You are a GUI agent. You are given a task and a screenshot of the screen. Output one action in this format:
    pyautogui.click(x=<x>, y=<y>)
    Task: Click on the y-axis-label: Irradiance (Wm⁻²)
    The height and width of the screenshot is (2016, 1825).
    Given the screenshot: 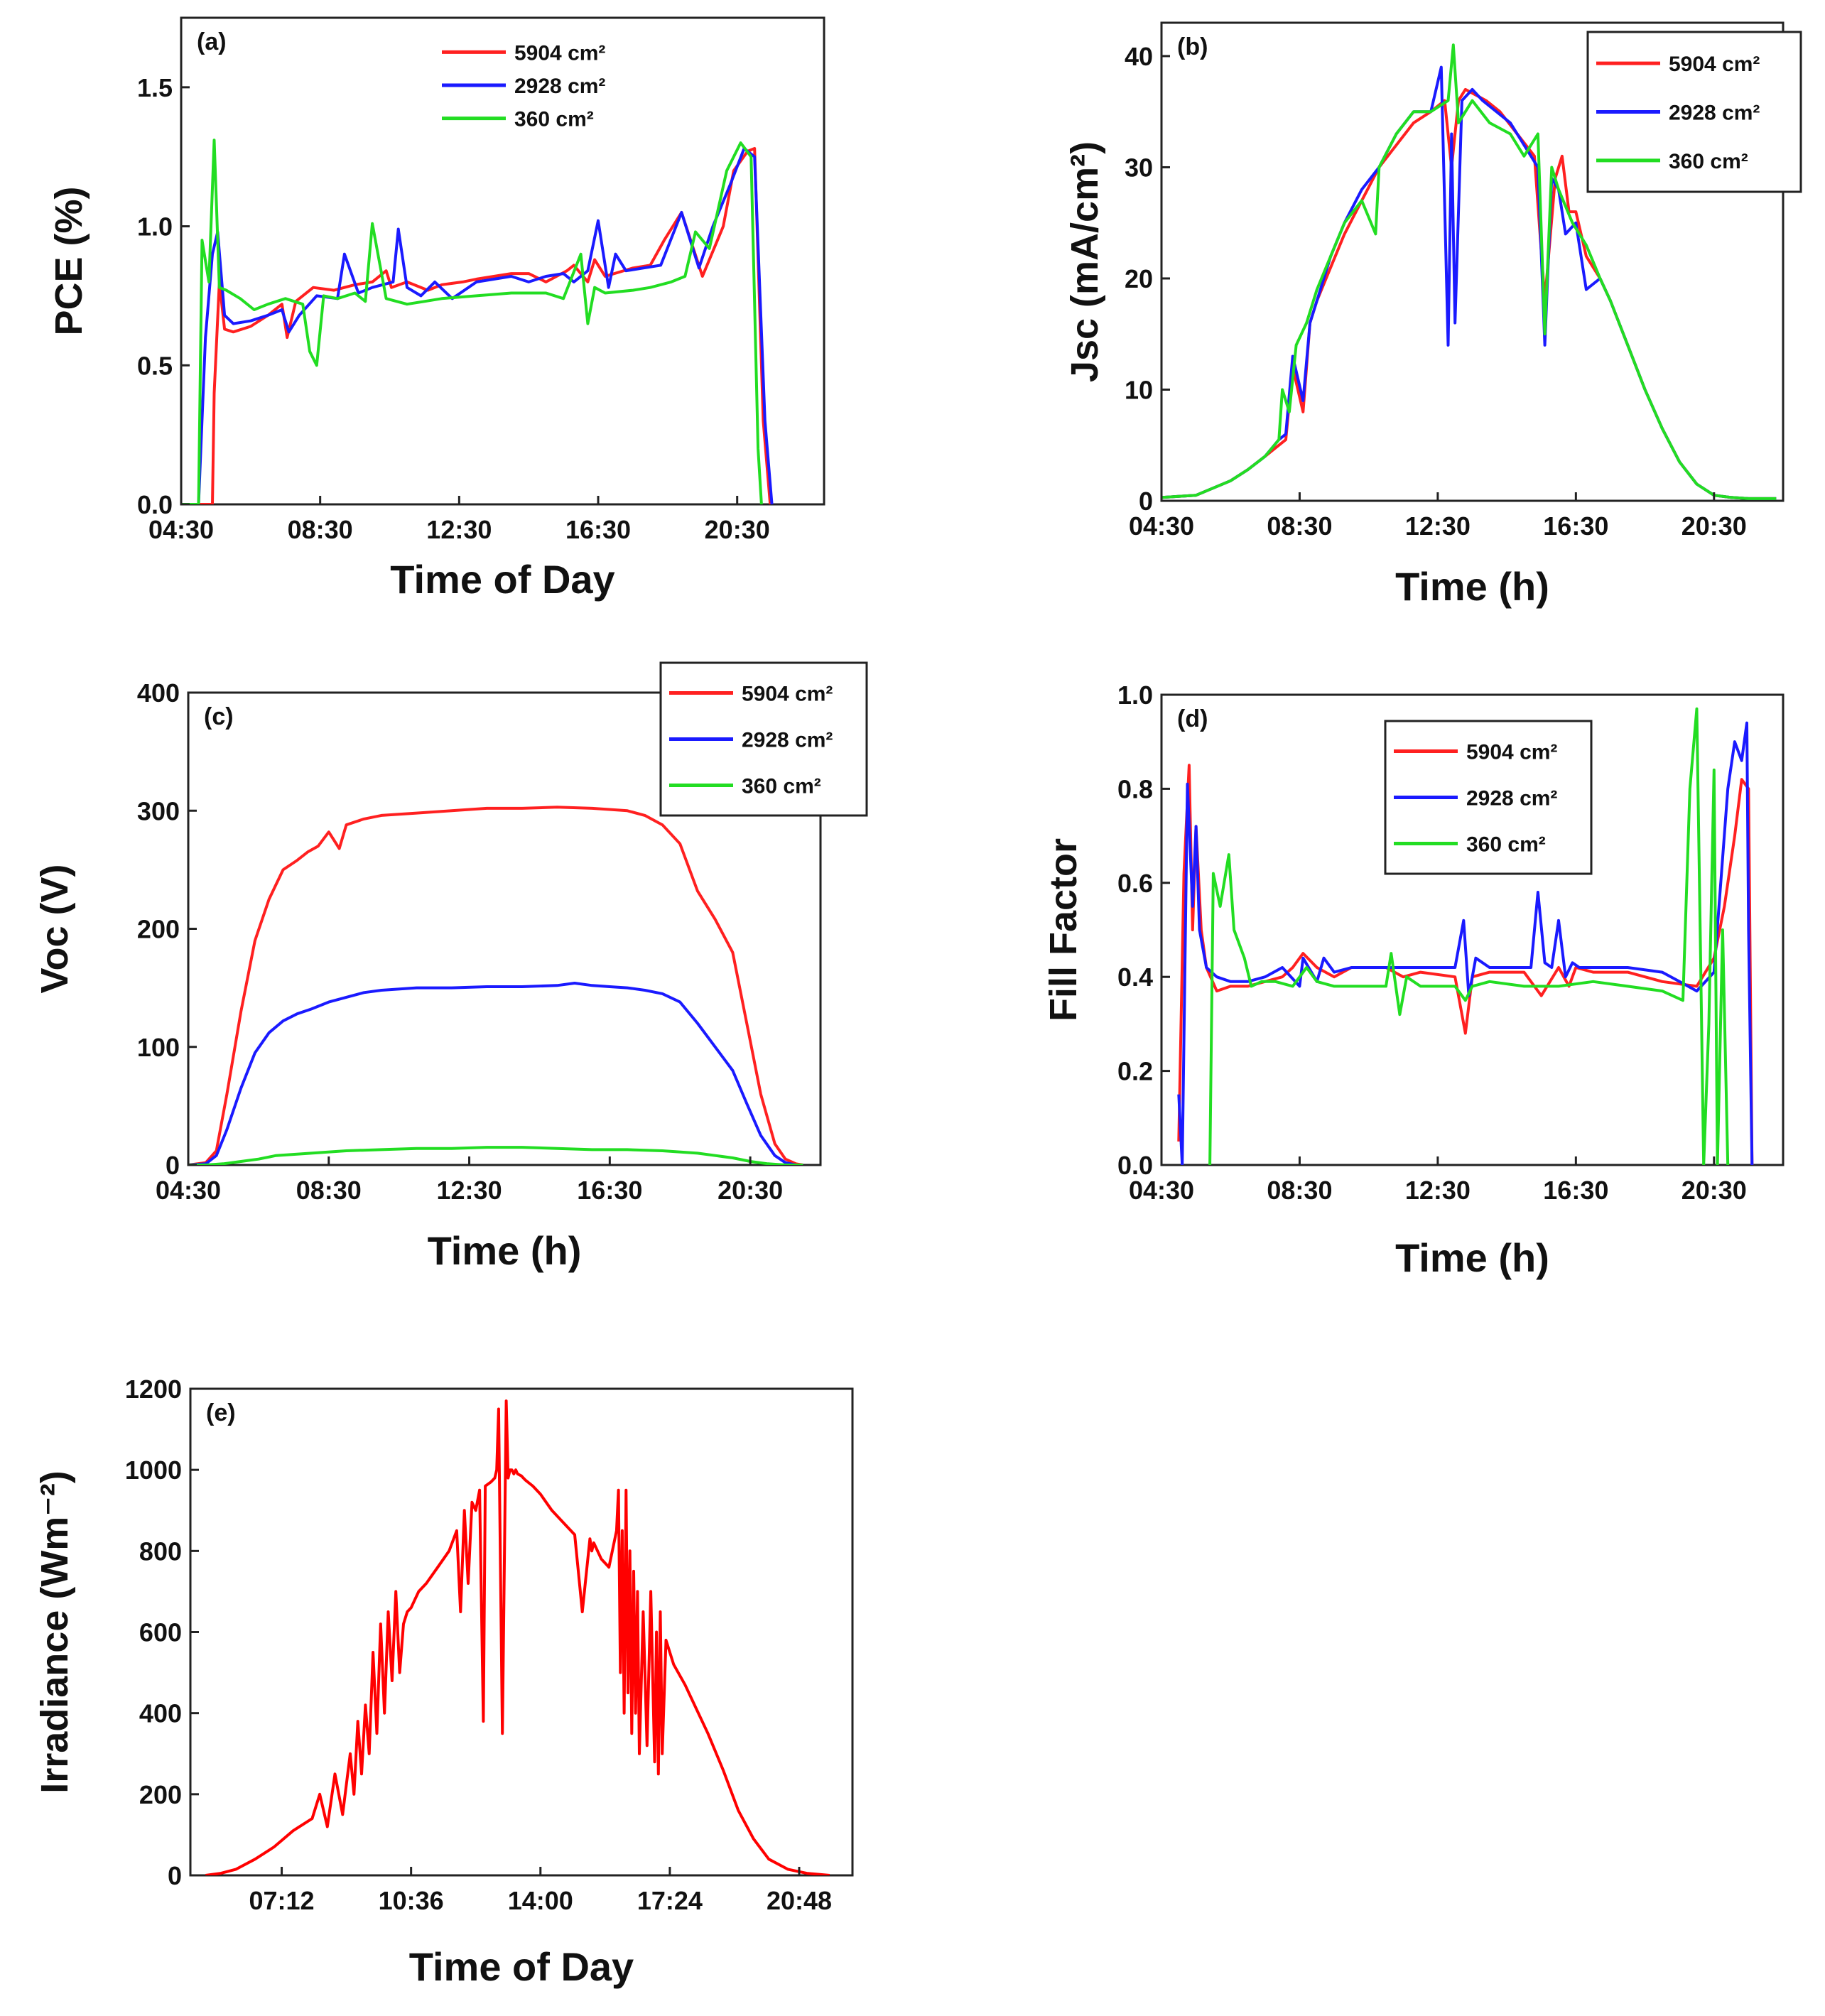 What is the action you would take?
    pyautogui.click(x=54, y=1632)
    